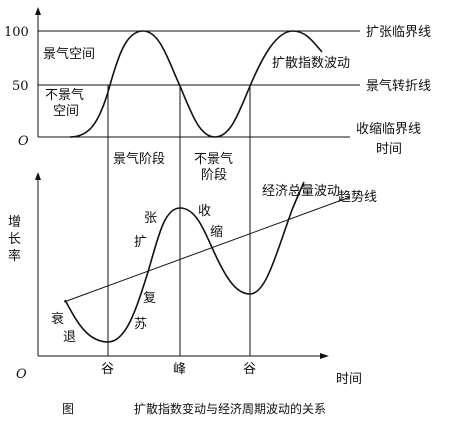  Describe the element at coordinates (216, 232) in the screenshot. I see `contraction-label-2: 缩` at that location.